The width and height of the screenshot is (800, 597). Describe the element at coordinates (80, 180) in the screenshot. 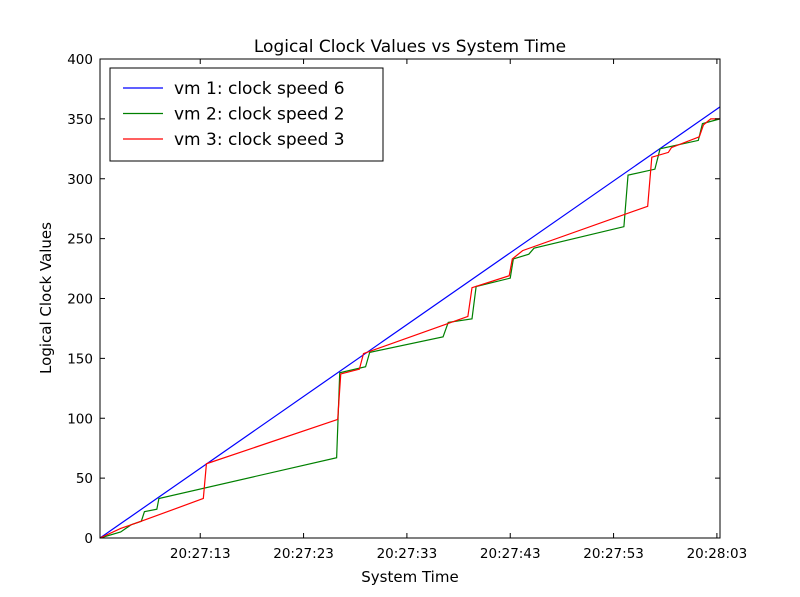

I see `y-tick-label: 300` at that location.